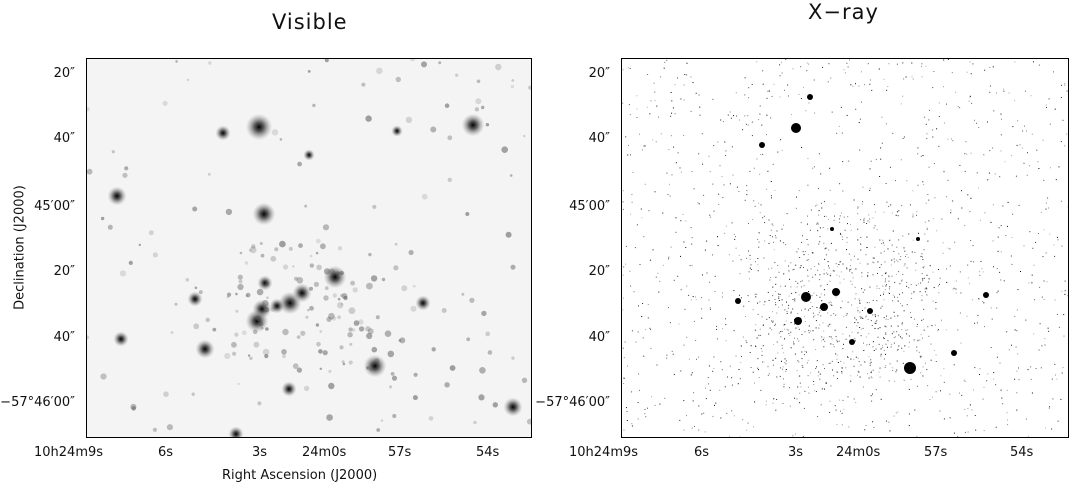  Describe the element at coordinates (310, 22) in the screenshot. I see `panel-title-visible: Visible` at that location.